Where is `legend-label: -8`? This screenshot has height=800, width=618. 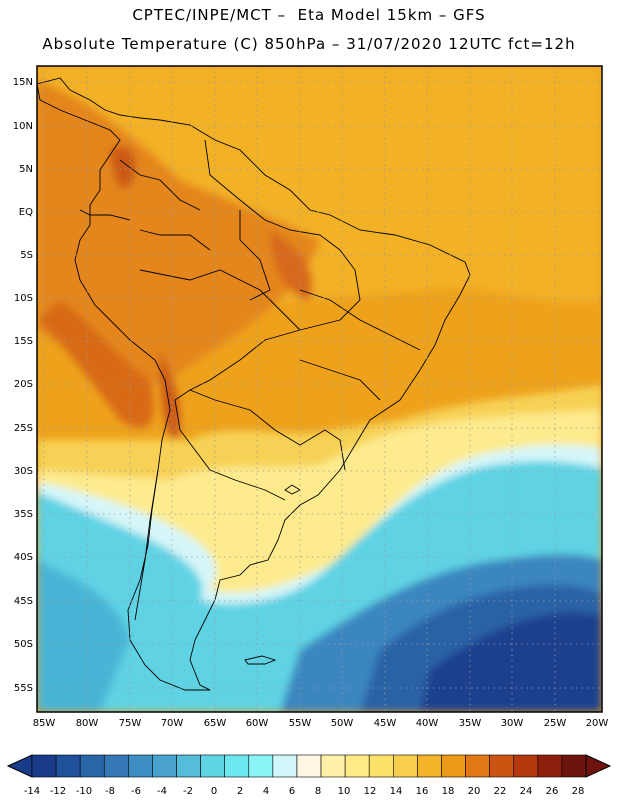 legend-label: -8 is located at coordinates (110, 791).